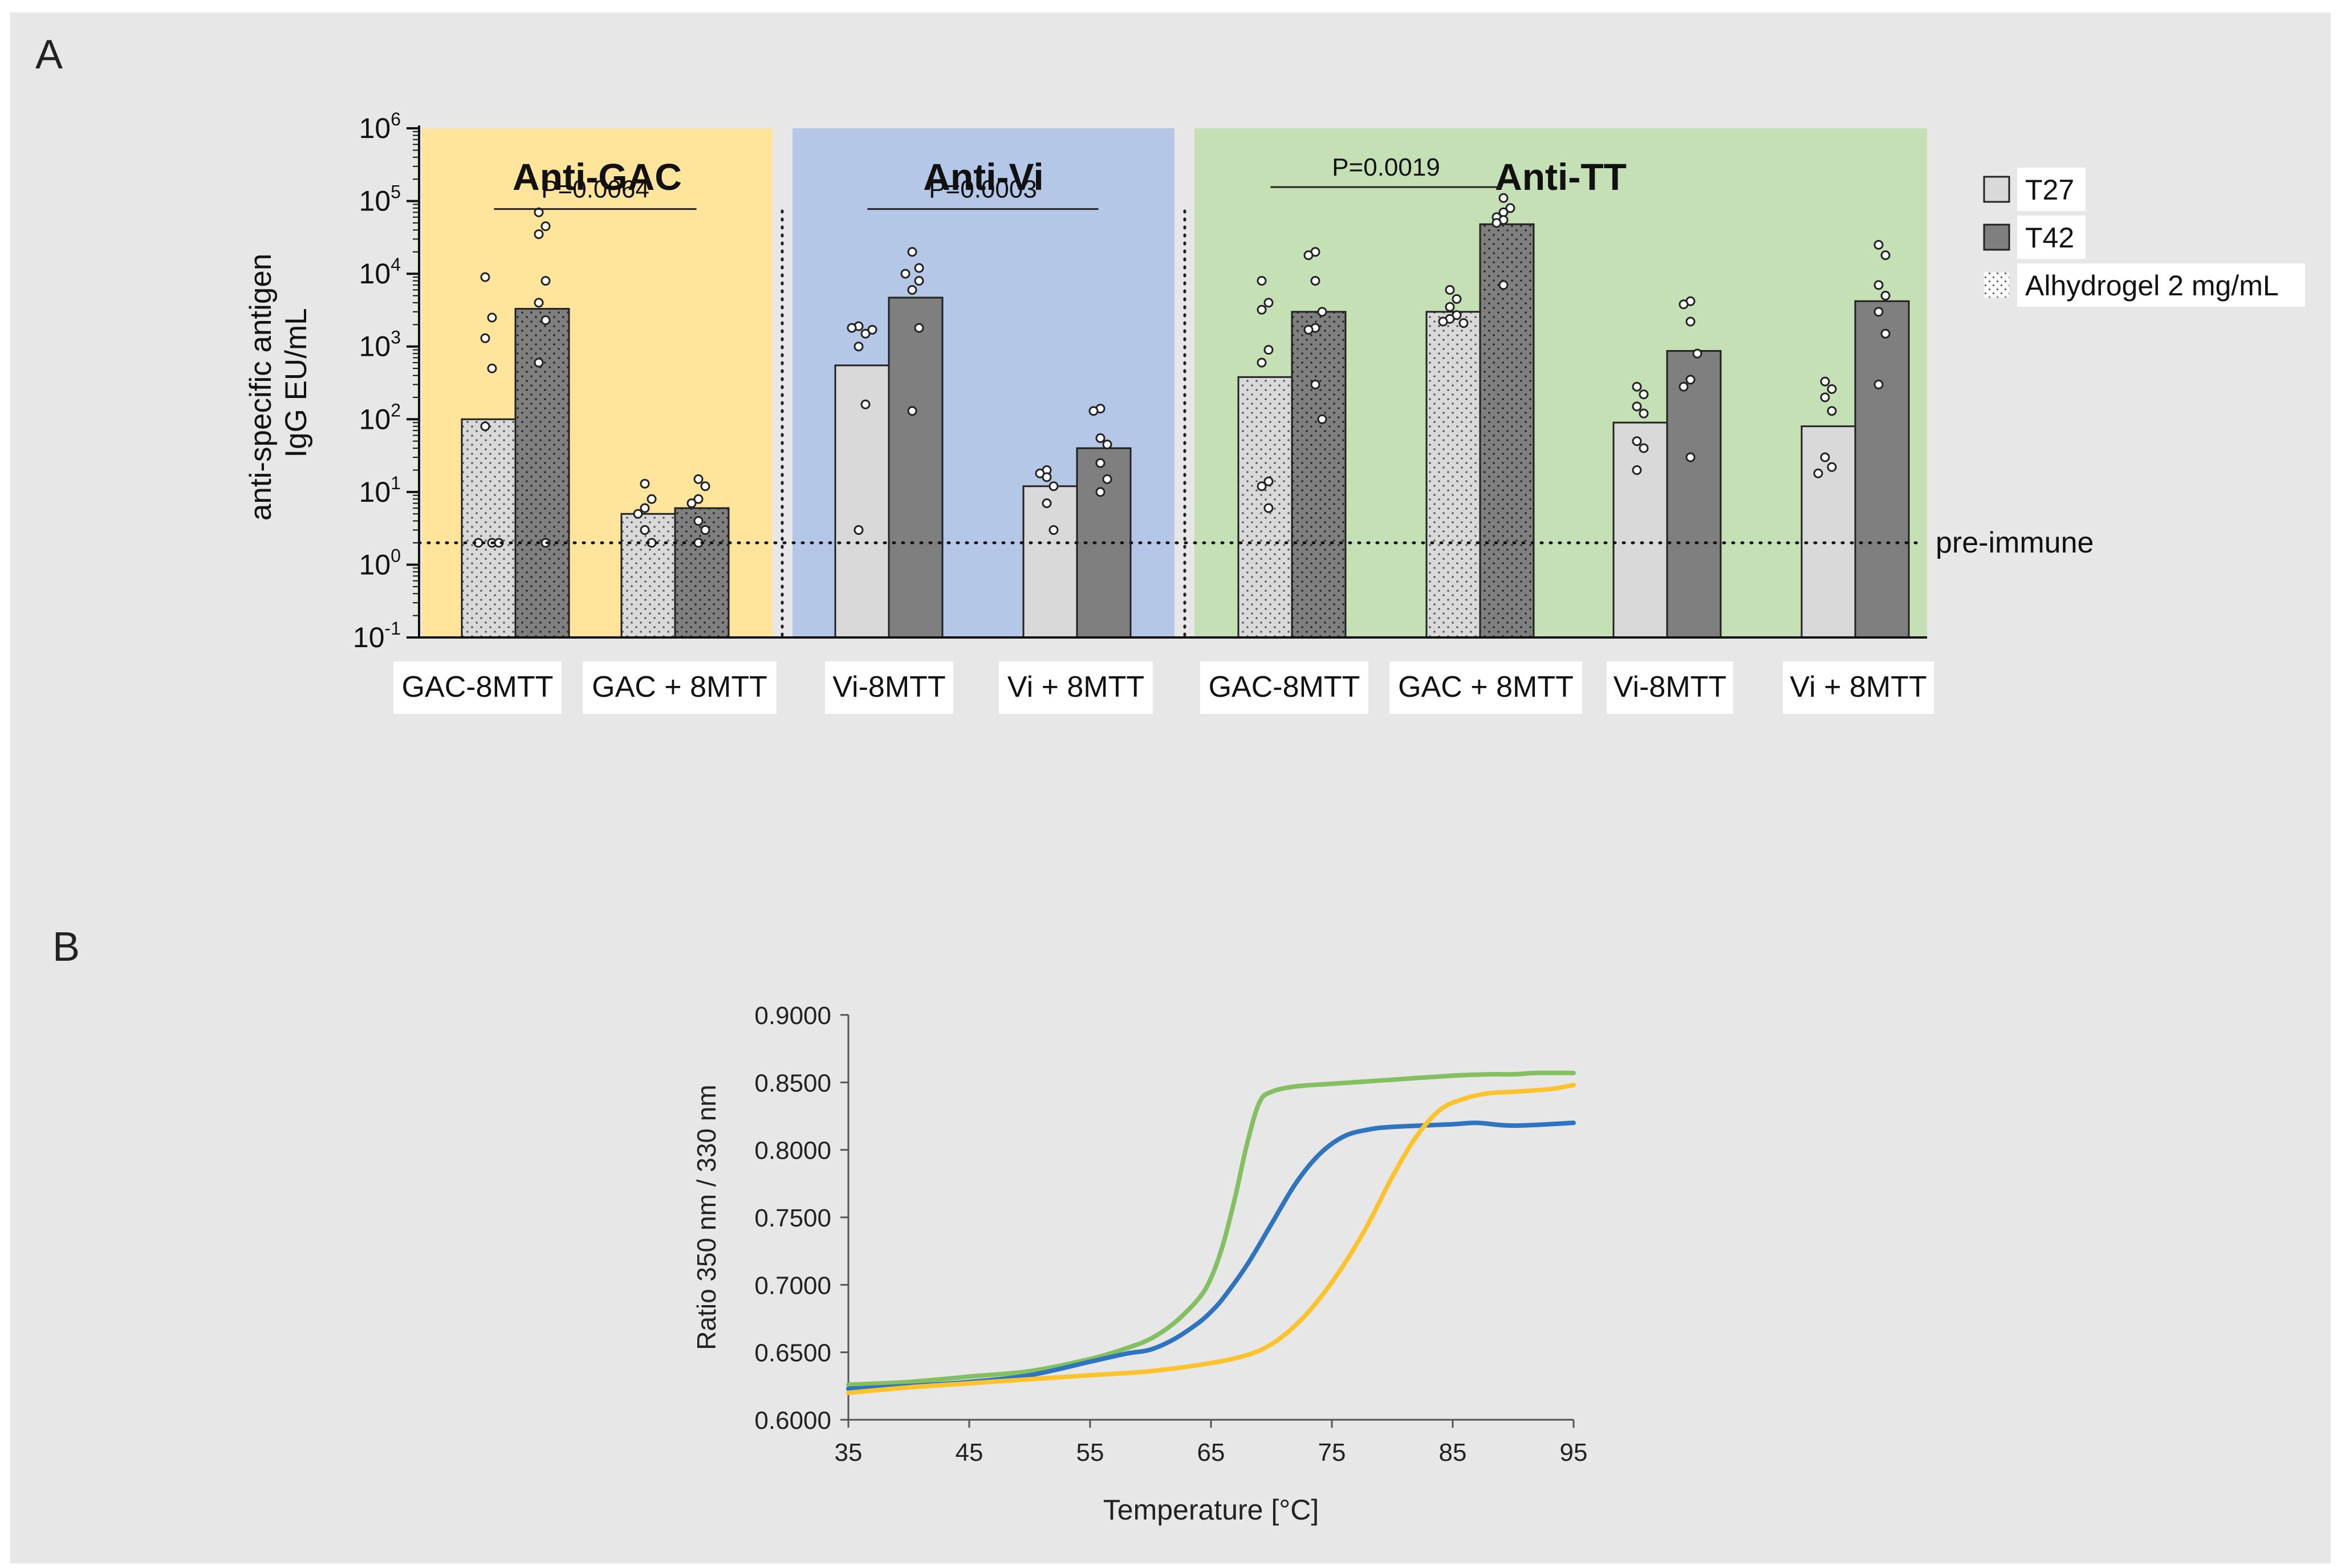  I want to click on x-tick-label: 45, so click(969, 1453).